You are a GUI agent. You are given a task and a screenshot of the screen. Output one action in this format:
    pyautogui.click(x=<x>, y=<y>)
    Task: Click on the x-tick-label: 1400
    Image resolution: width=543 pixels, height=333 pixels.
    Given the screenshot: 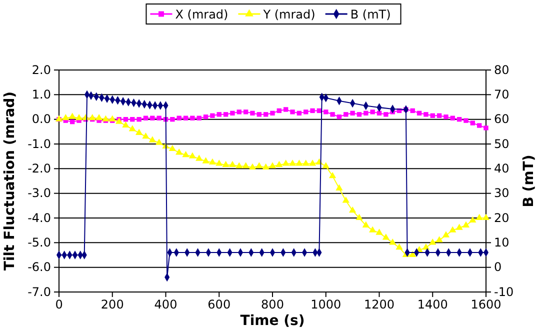 What is the action you would take?
    pyautogui.click(x=432, y=305)
    